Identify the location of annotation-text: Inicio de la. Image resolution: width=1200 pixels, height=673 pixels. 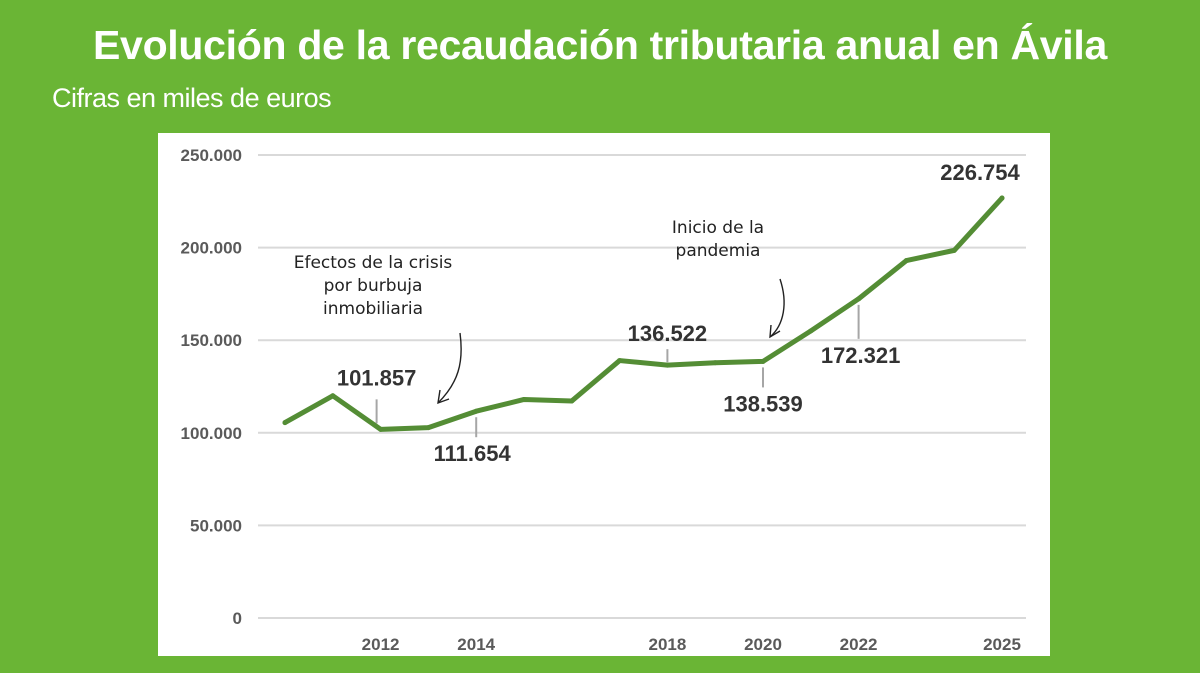
(718, 228).